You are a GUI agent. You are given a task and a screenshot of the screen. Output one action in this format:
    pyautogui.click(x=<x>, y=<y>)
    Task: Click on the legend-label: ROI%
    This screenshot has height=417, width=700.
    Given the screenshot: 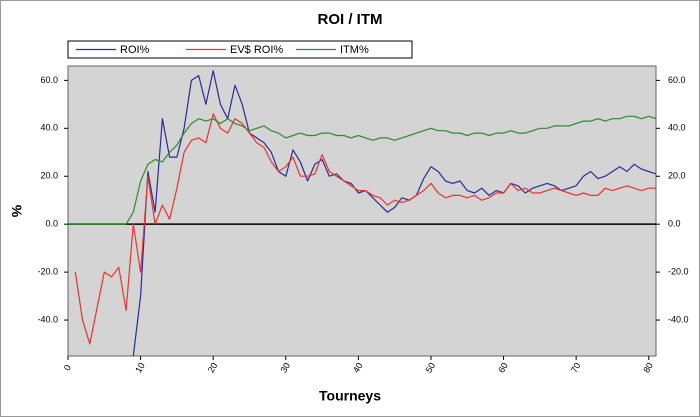 What is the action you would take?
    pyautogui.click(x=135, y=50)
    